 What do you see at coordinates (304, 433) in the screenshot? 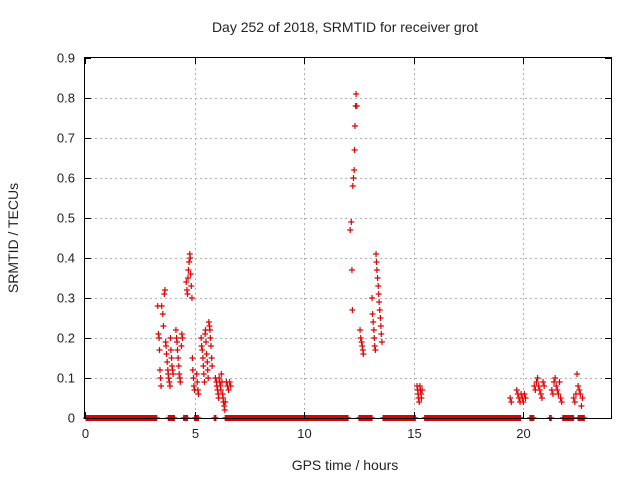
I see `x-tick-label: 10` at bounding box center [304, 433].